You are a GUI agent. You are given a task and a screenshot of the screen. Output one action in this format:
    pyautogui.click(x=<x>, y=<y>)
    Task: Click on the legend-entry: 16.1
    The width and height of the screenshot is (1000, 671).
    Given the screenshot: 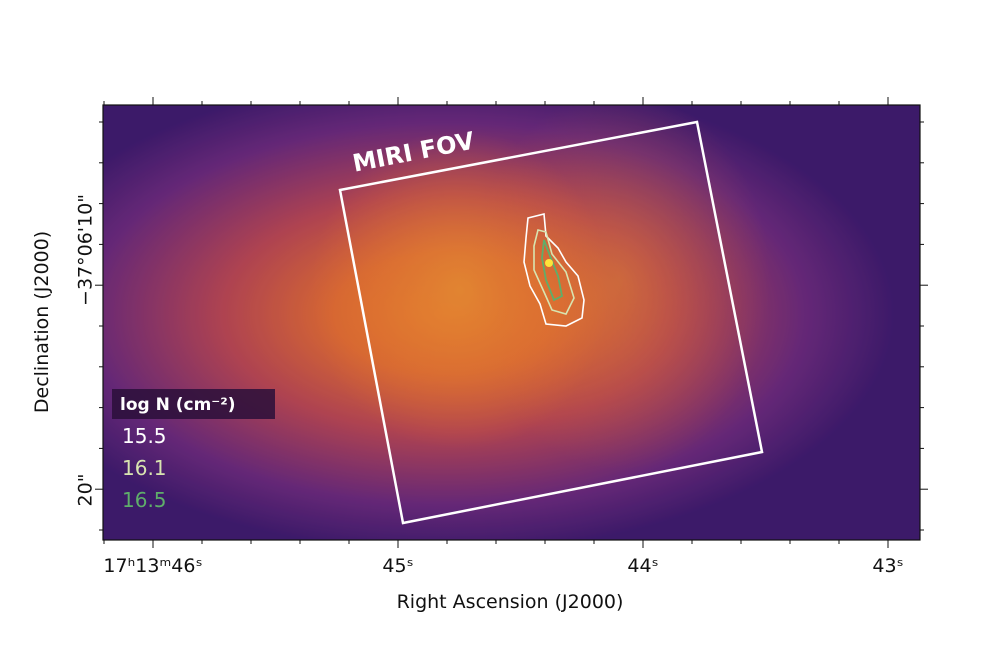 What is the action you would take?
    pyautogui.click(x=144, y=468)
    